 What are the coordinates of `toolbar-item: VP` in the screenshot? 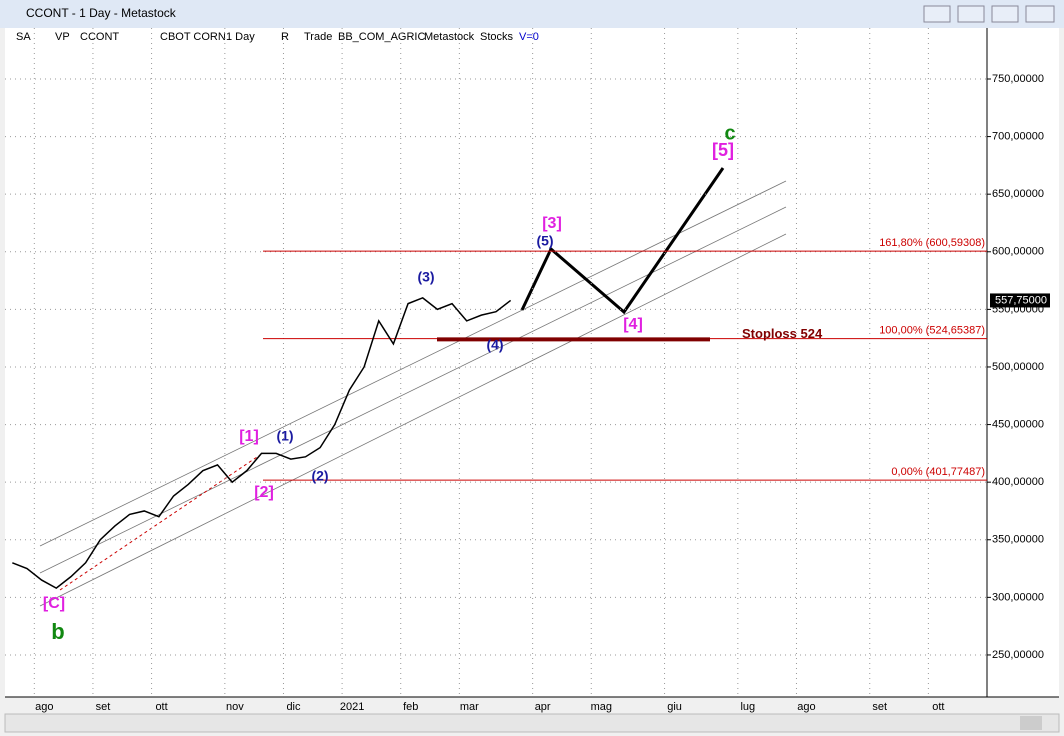 It's located at (62, 37).